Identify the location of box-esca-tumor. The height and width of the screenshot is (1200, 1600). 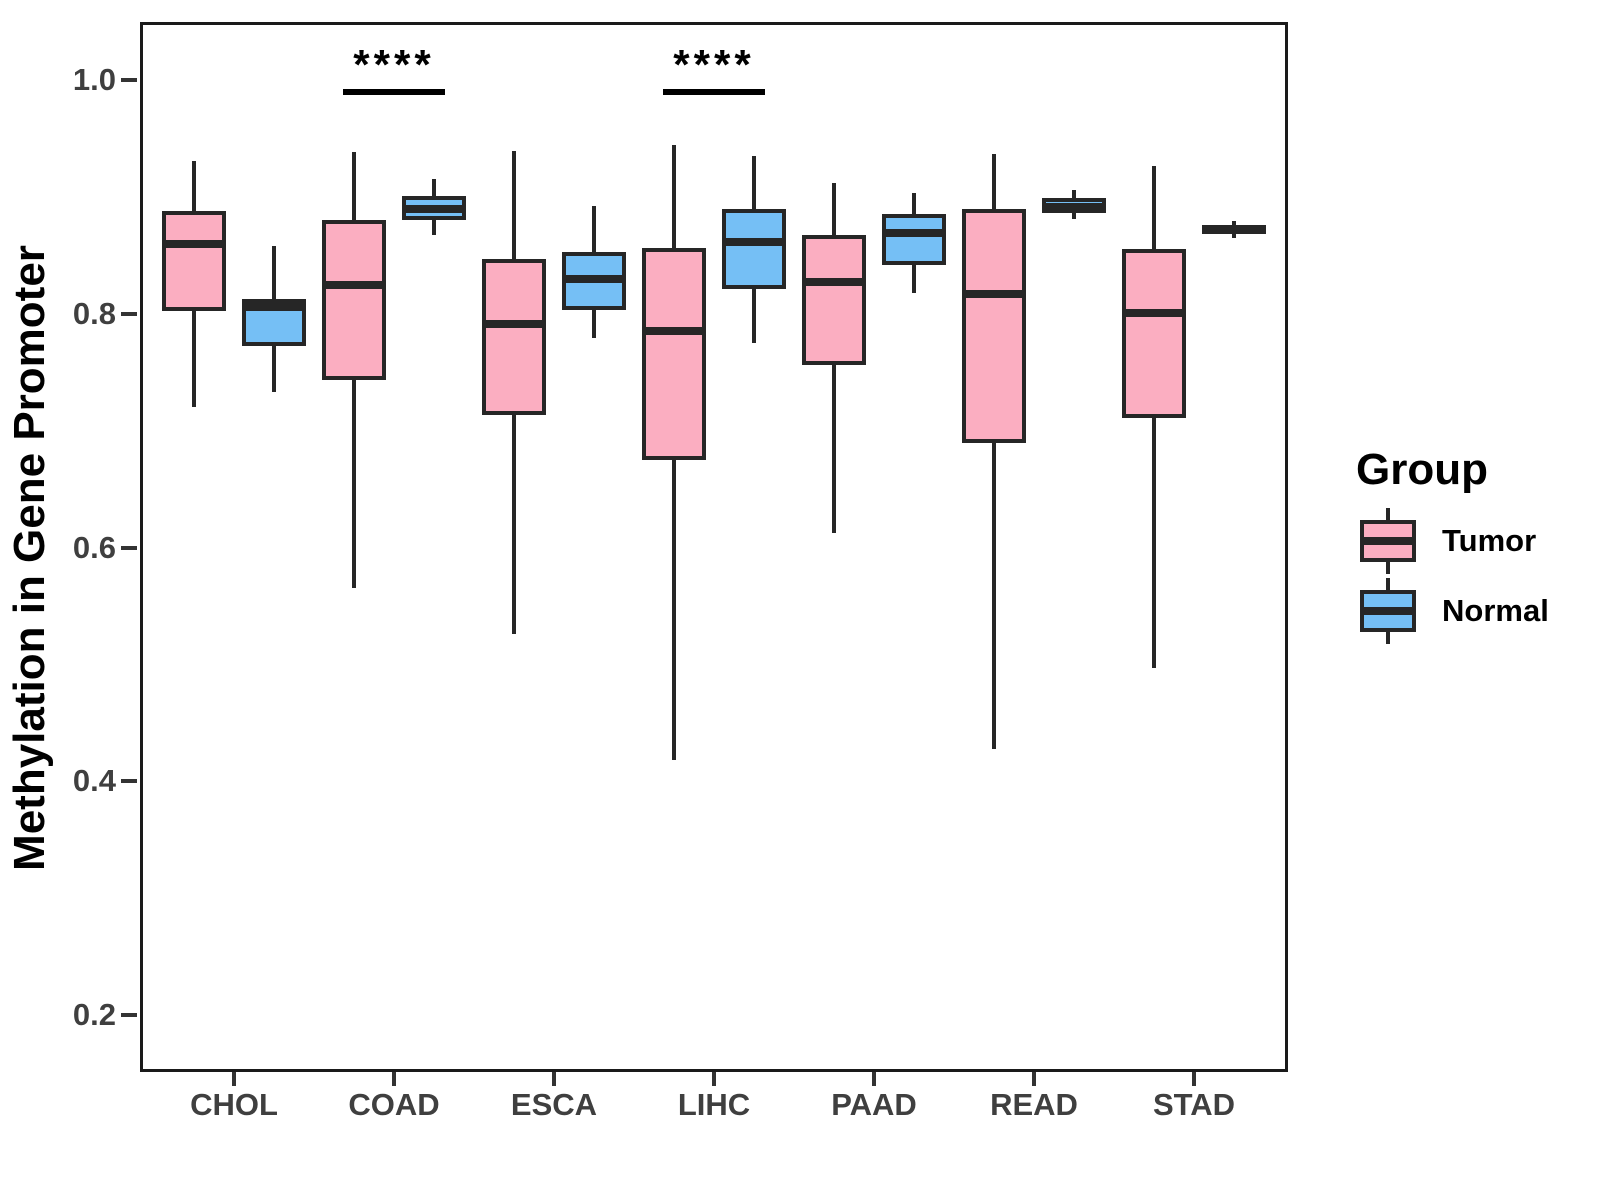
(514, 337).